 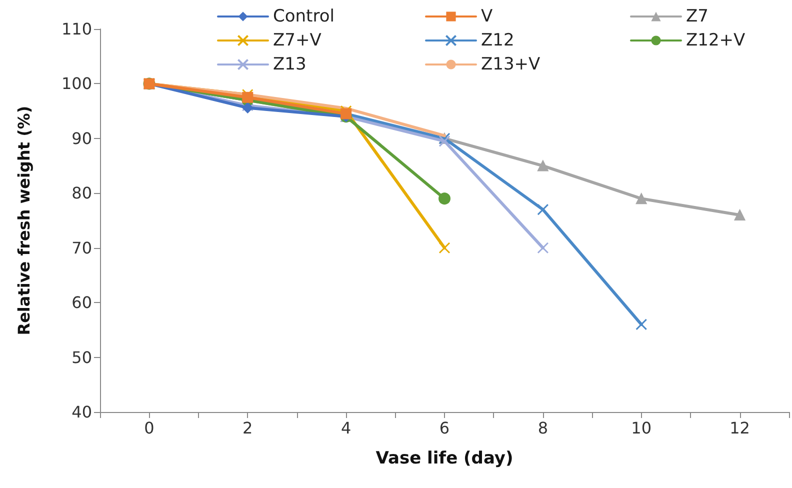 I want to click on x-tick-label: 12, so click(x=740, y=428).